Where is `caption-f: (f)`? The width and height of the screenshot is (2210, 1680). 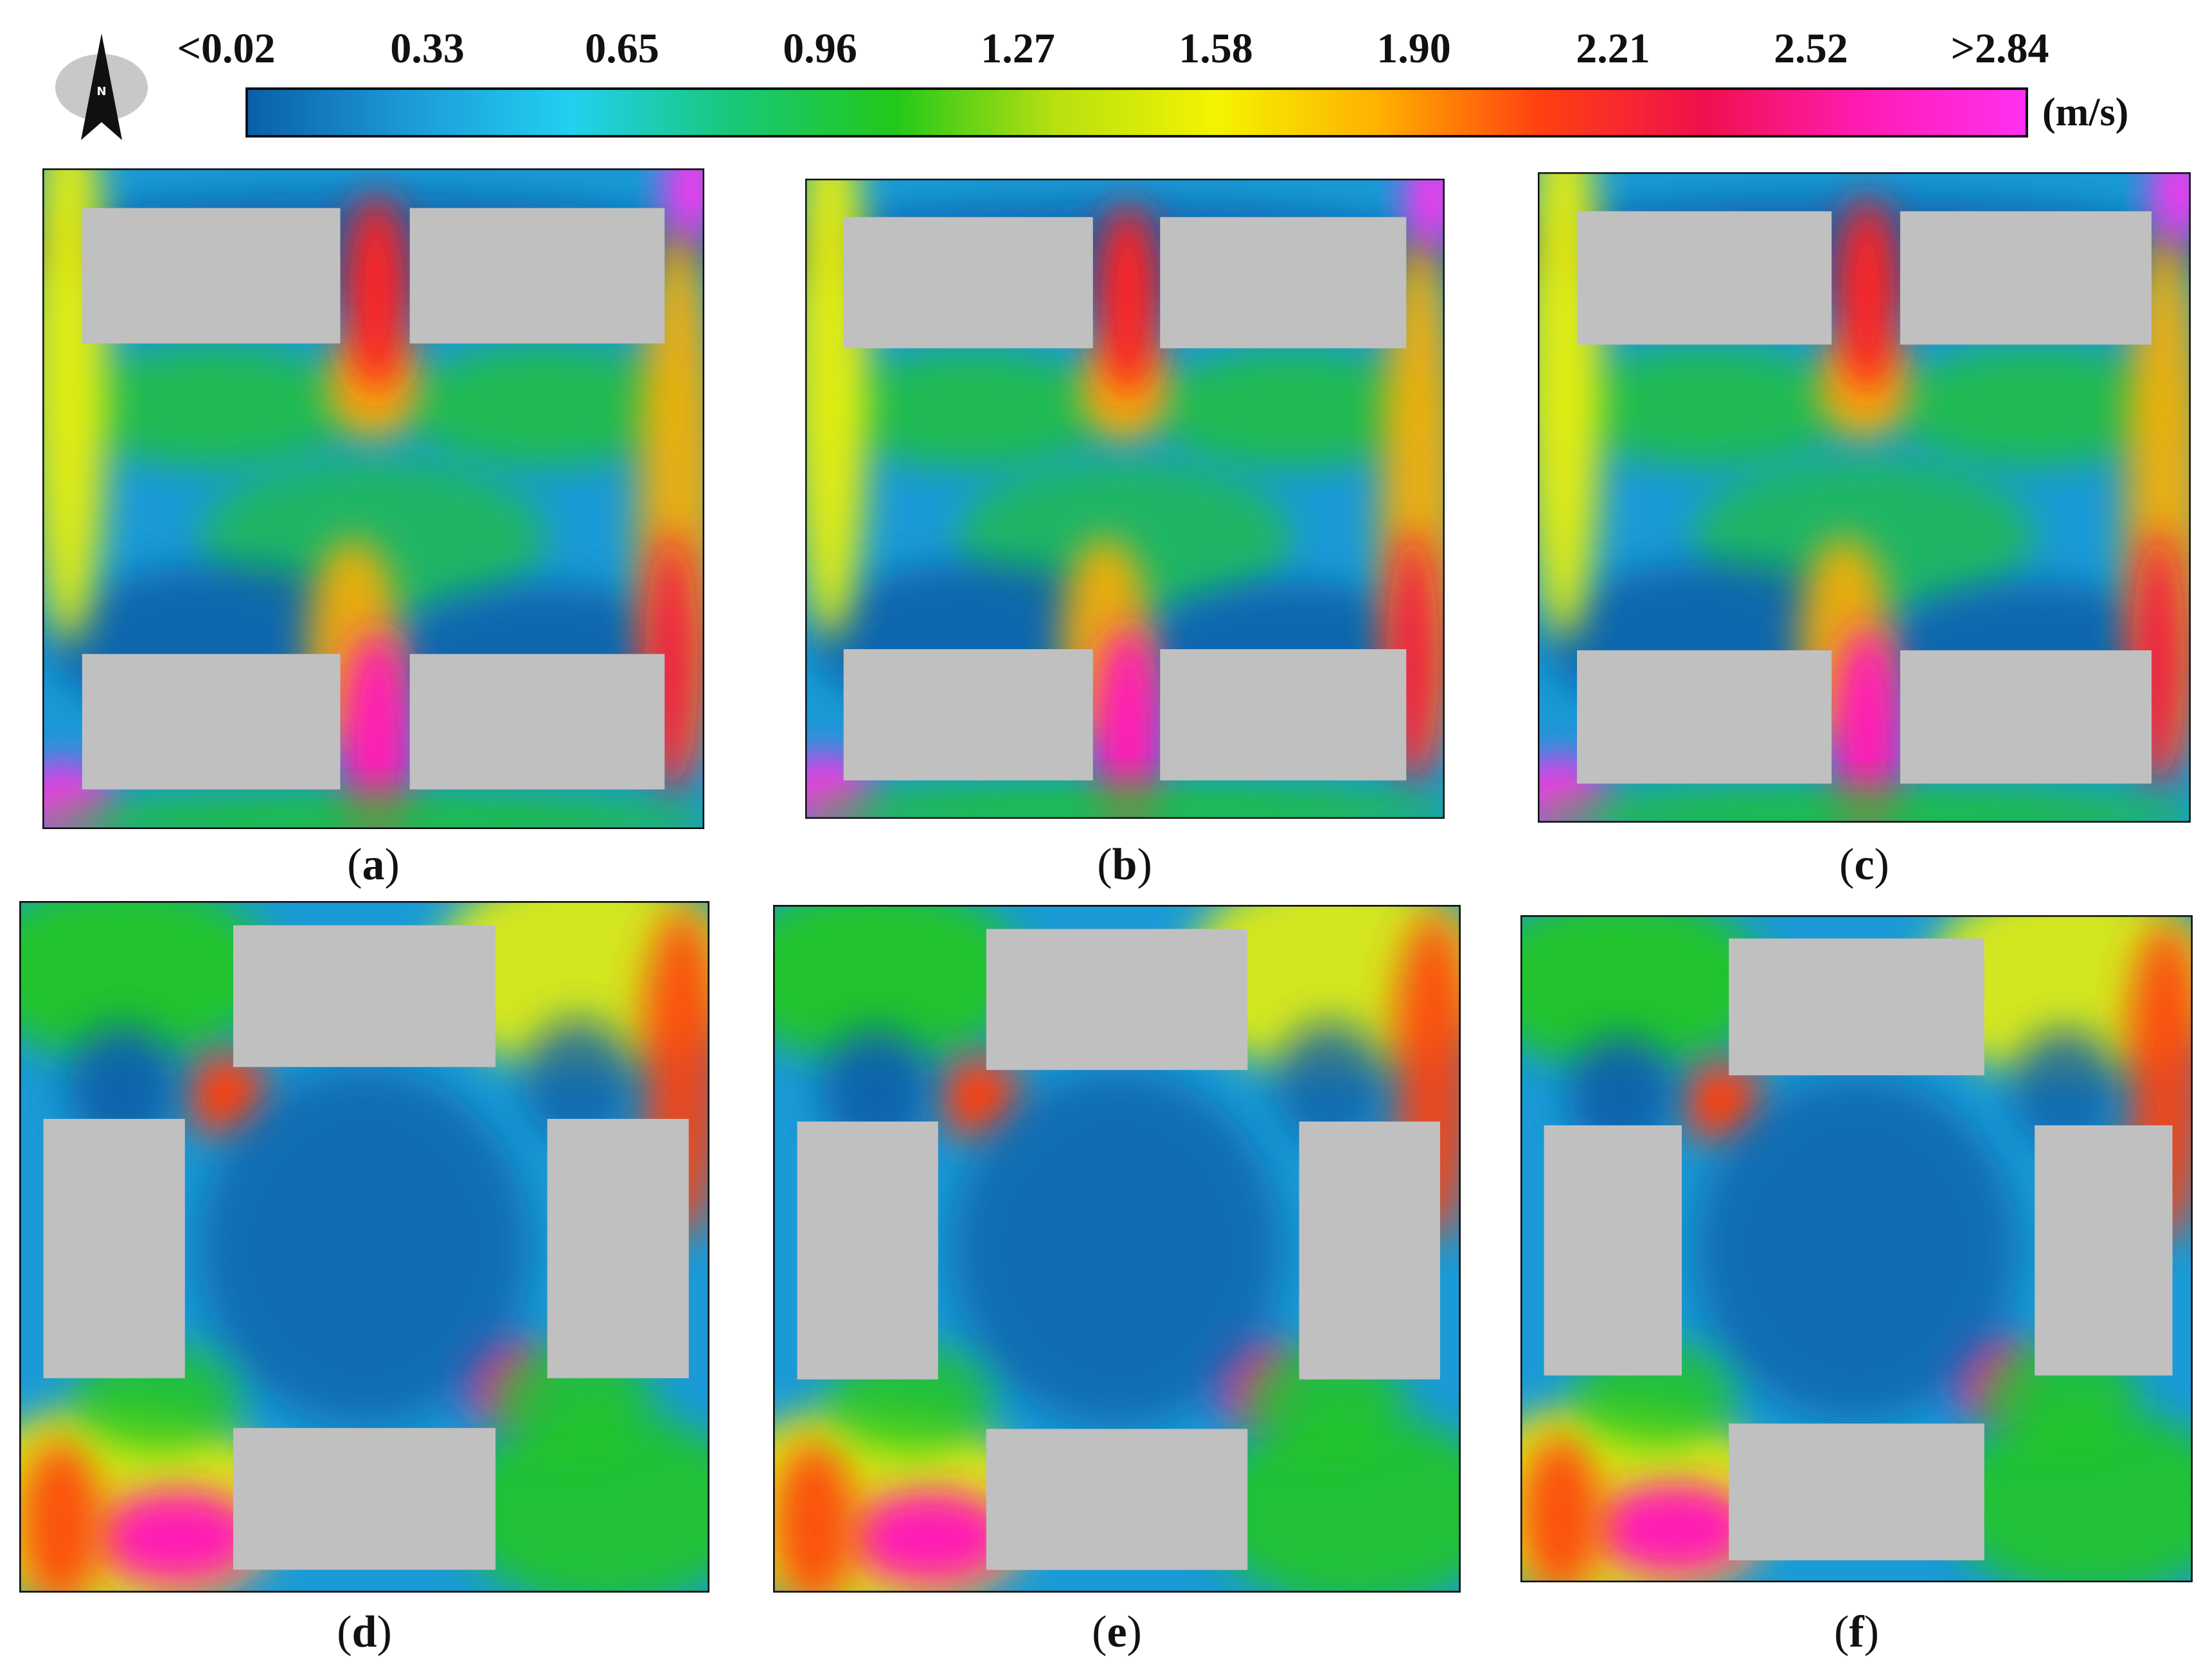 caption-f: (f) is located at coordinates (1857, 1632).